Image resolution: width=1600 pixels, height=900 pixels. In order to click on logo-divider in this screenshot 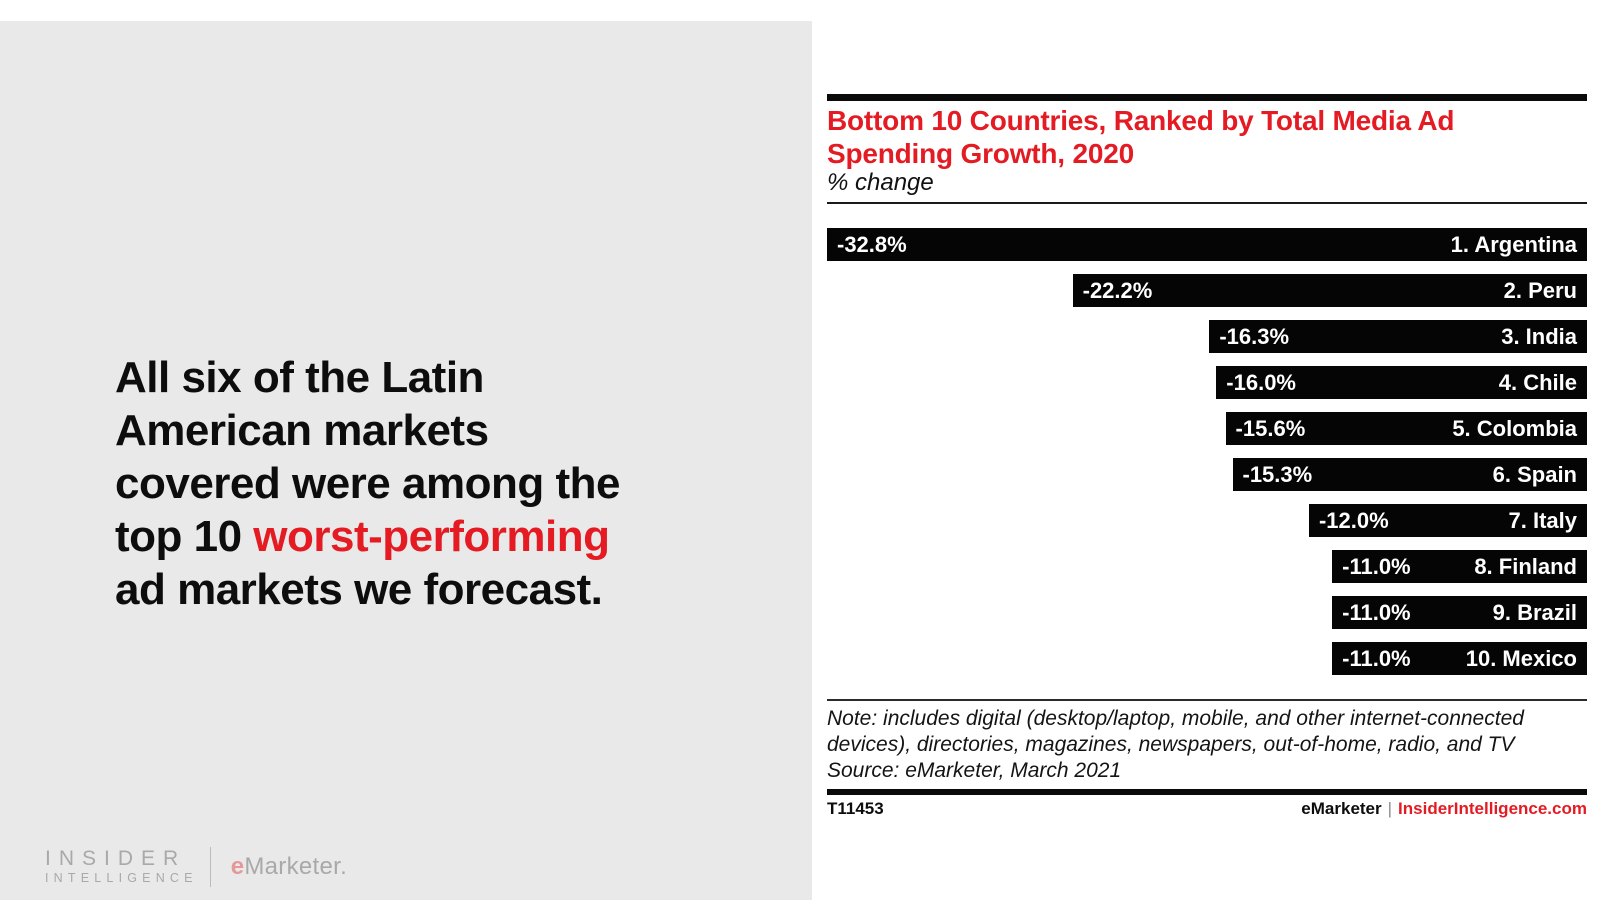, I will do `click(210, 867)`.